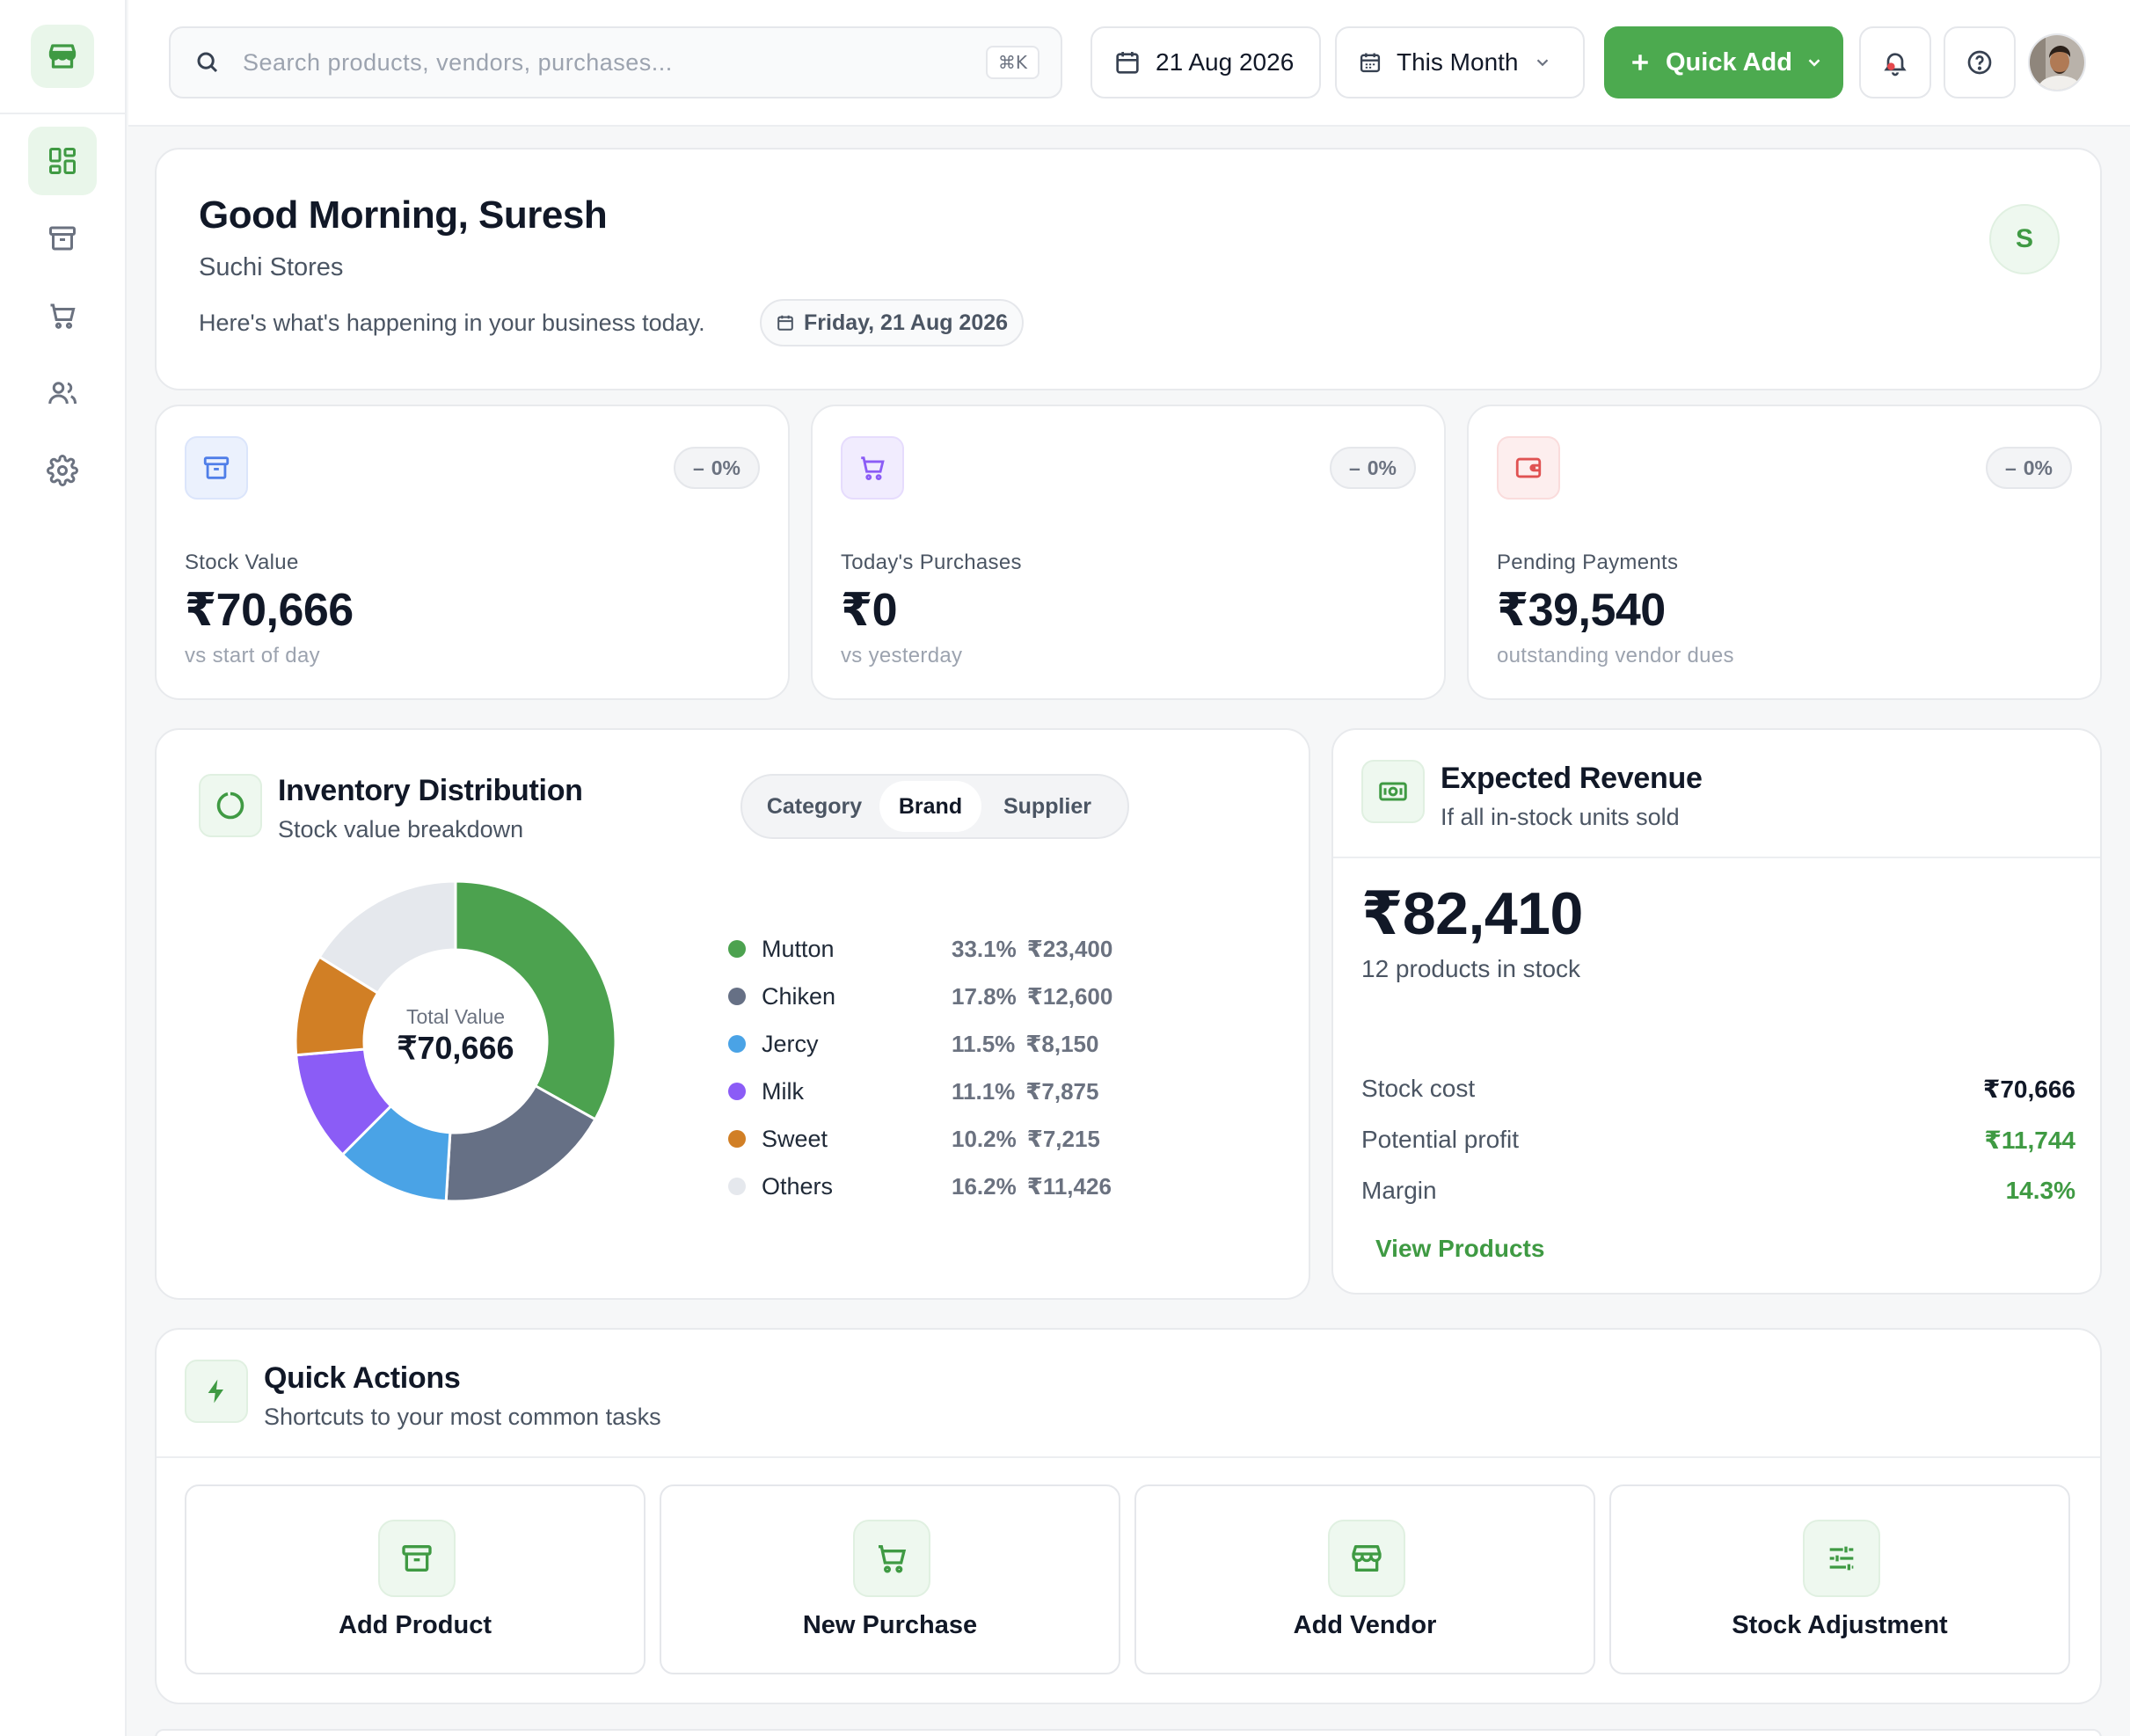  I want to click on lightning-icon, so click(216, 1392).